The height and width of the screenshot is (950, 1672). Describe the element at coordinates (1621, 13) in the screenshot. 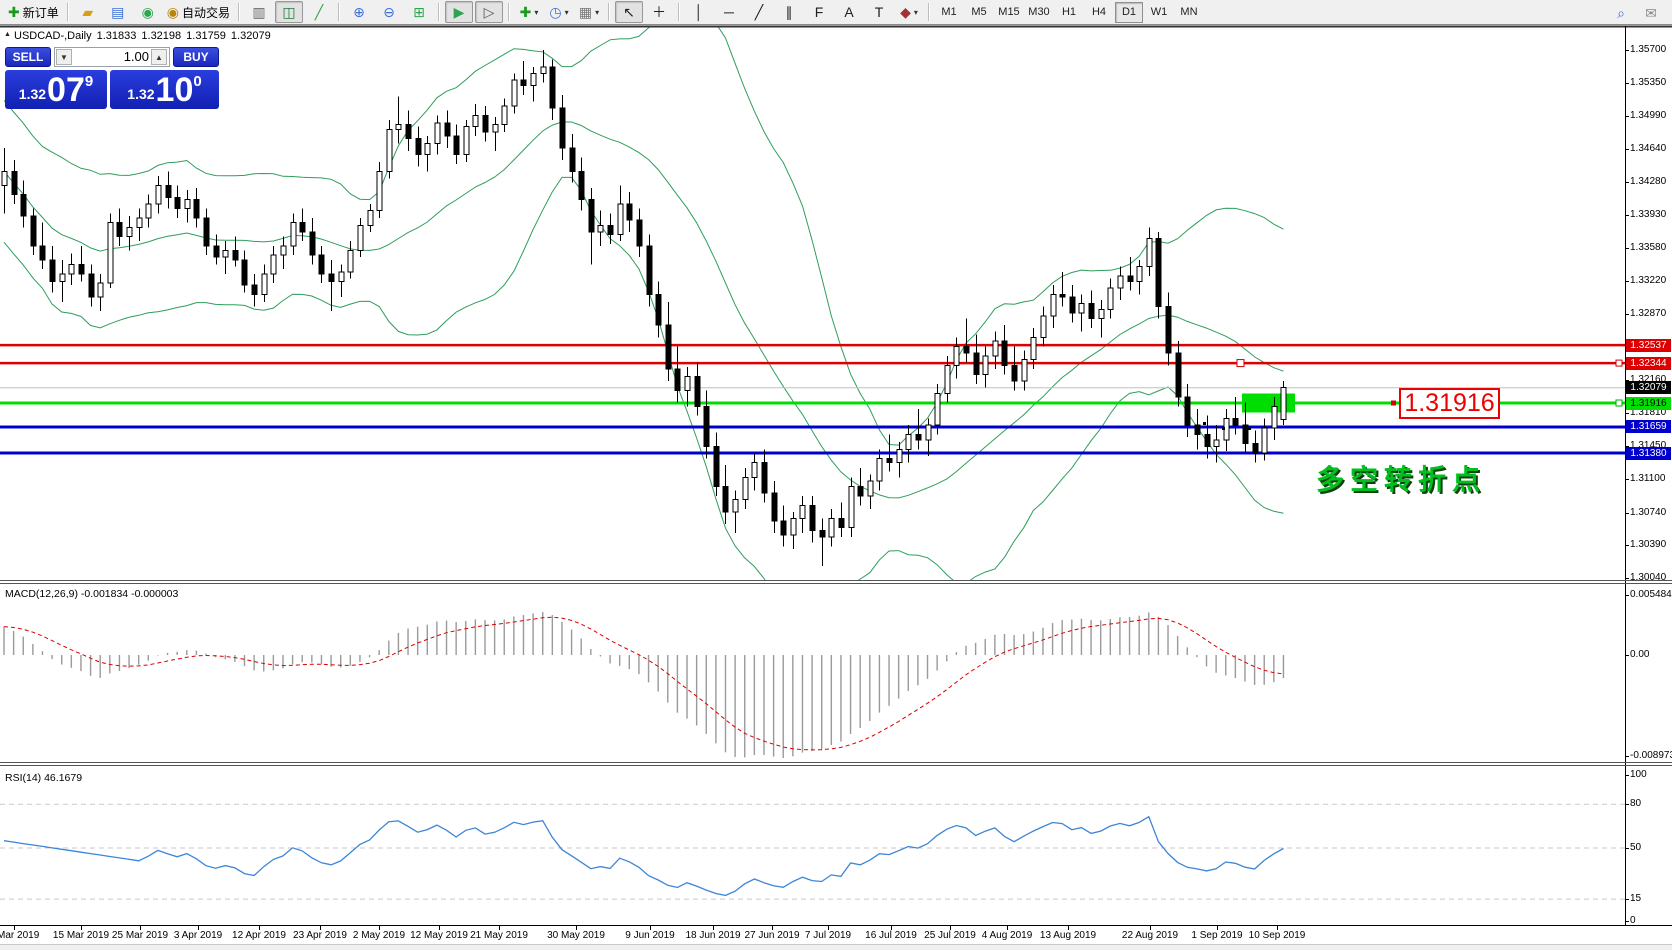

I see `search-button: ⌕` at that location.